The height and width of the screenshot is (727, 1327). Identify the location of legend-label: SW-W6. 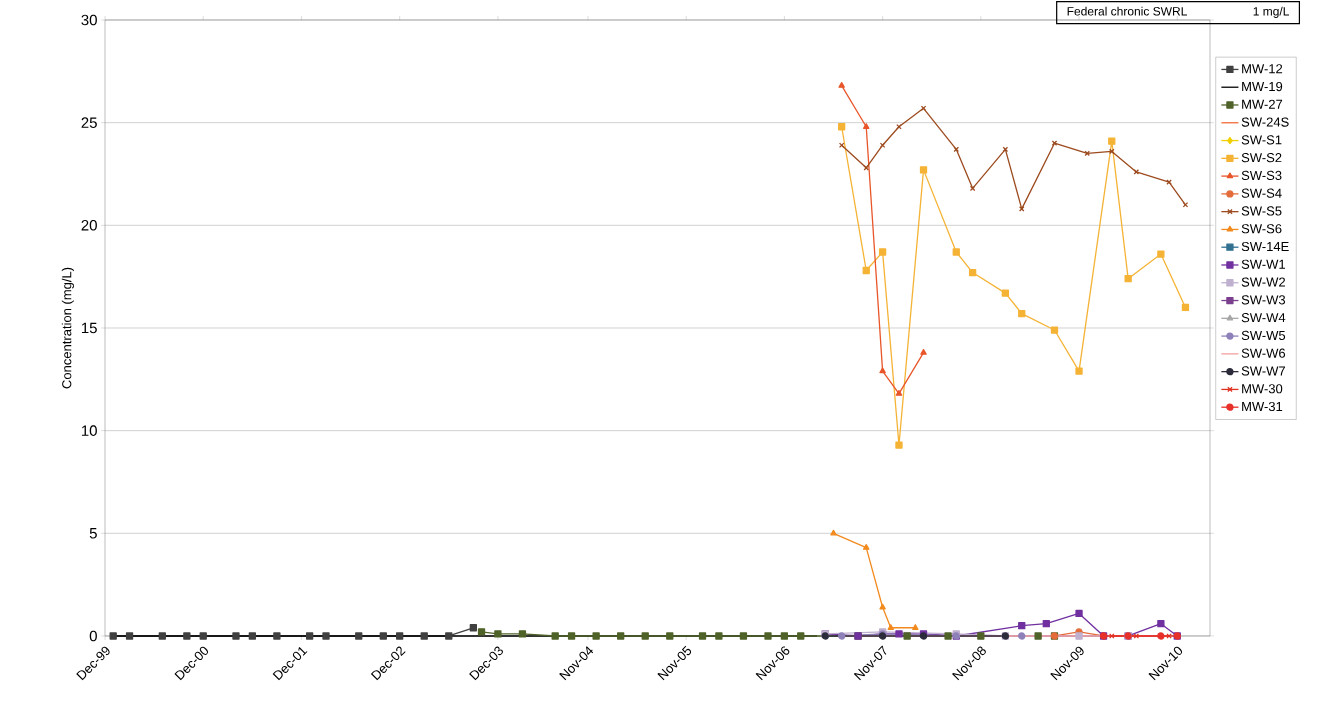
(1263, 353).